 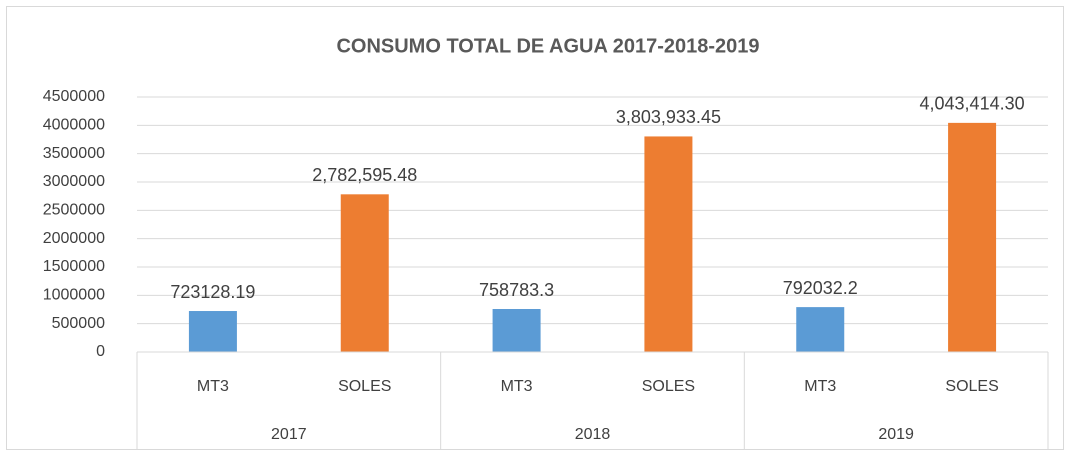 I want to click on data-label: 3,803,933.45, so click(x=668, y=117).